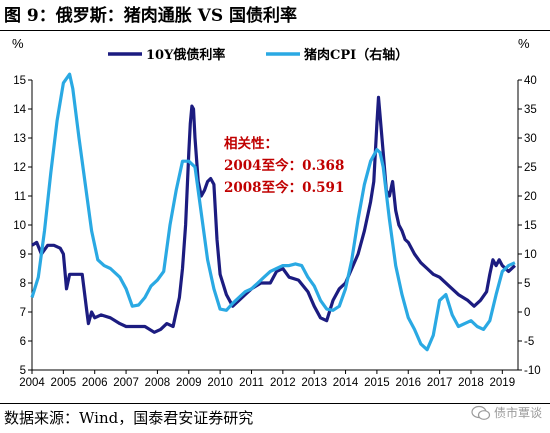 The image size is (550, 433). I want to click on right-tick-label: 25, so click(530, 168).